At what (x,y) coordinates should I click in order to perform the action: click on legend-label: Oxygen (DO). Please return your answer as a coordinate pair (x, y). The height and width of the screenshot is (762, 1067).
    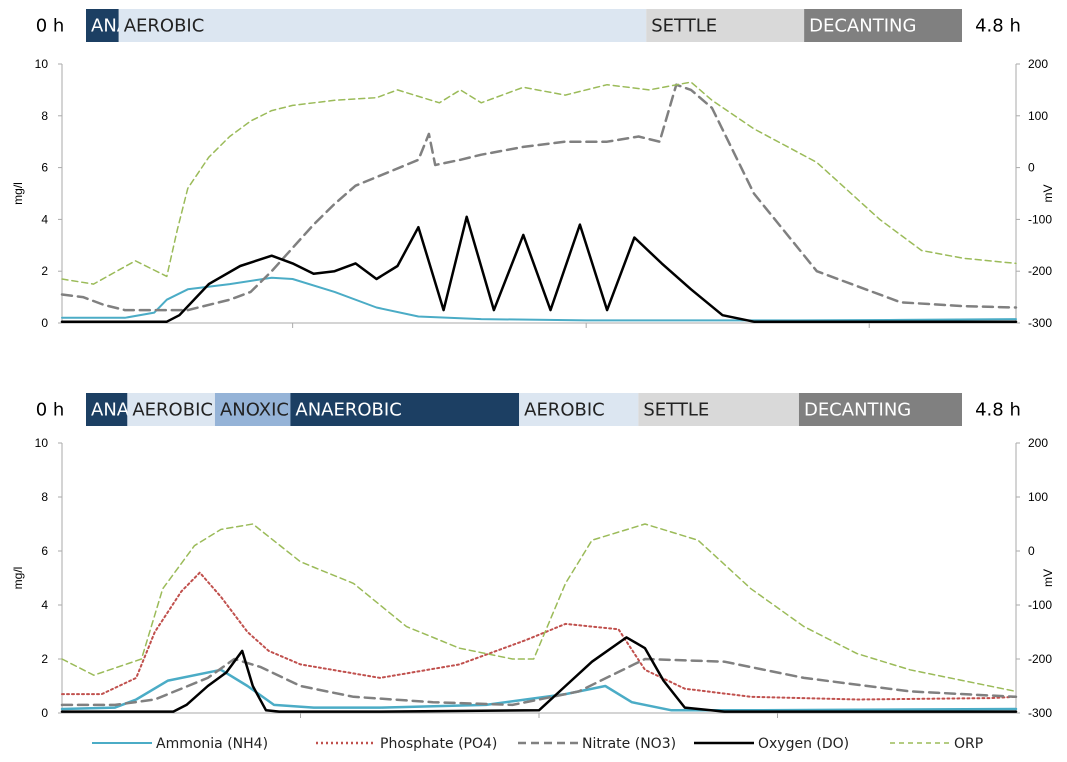
    Looking at the image, I should click on (803, 744).